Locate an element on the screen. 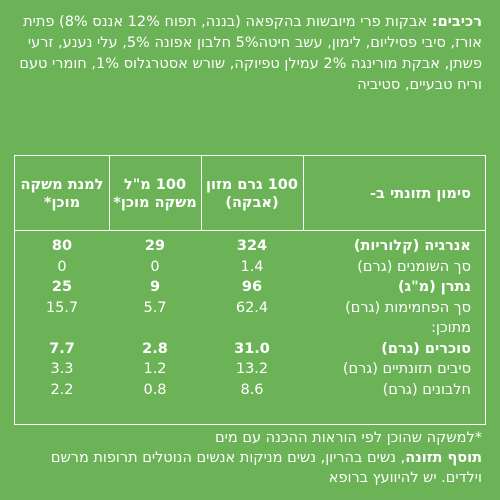 Image resolution: width=500 pixels, height=500 pixels. nutrient-name: סך השומנים (גרם) is located at coordinates (414, 266).